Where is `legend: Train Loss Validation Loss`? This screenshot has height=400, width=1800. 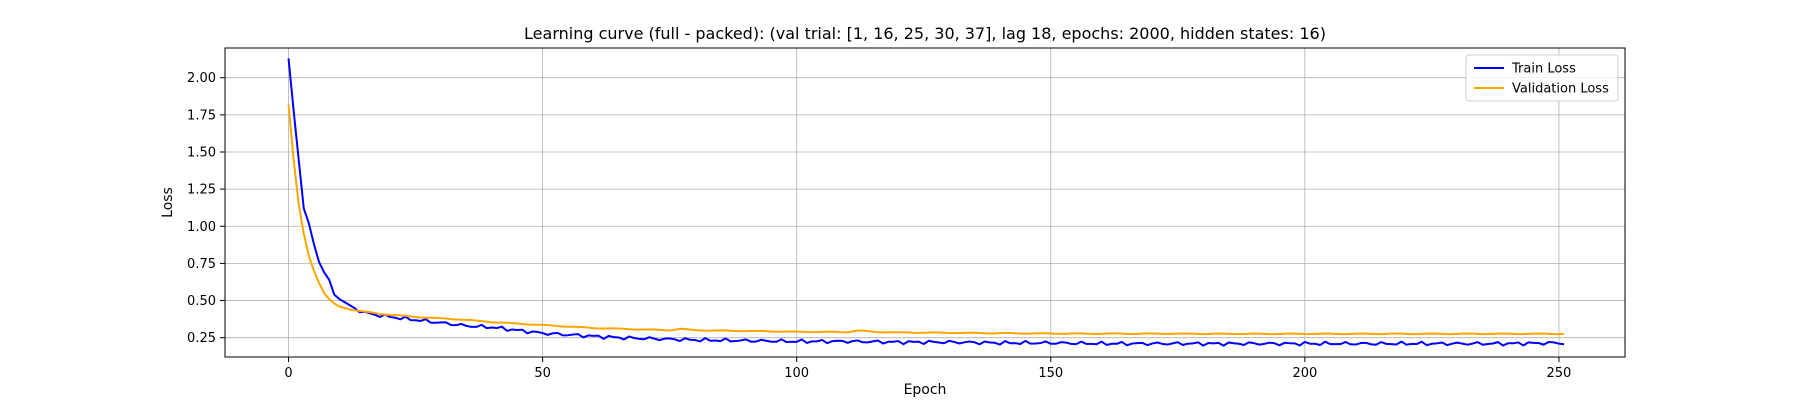
legend: Train Loss Validation Loss is located at coordinates (1542, 78).